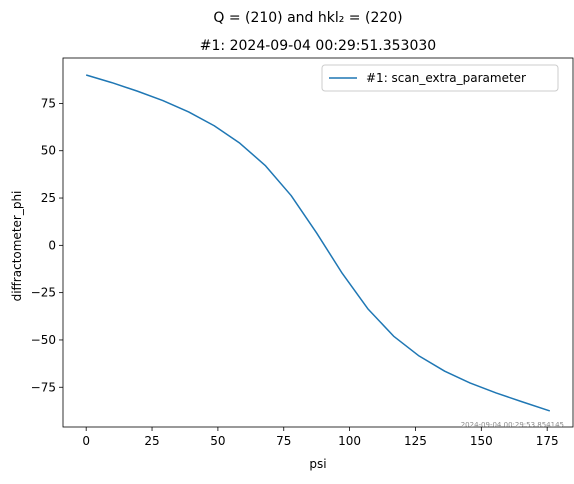  I want to click on y-tick-label: −50, so click(43, 340).